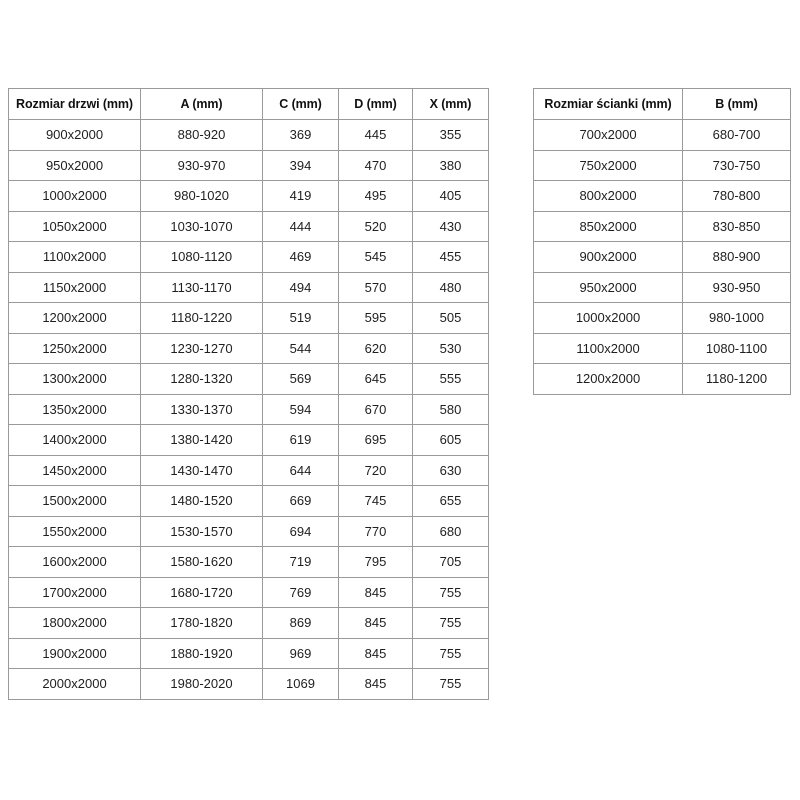 This screenshot has height=800, width=800. I want to click on table-row: 1100x2000 1080-1120 469 545 455, so click(248, 257).